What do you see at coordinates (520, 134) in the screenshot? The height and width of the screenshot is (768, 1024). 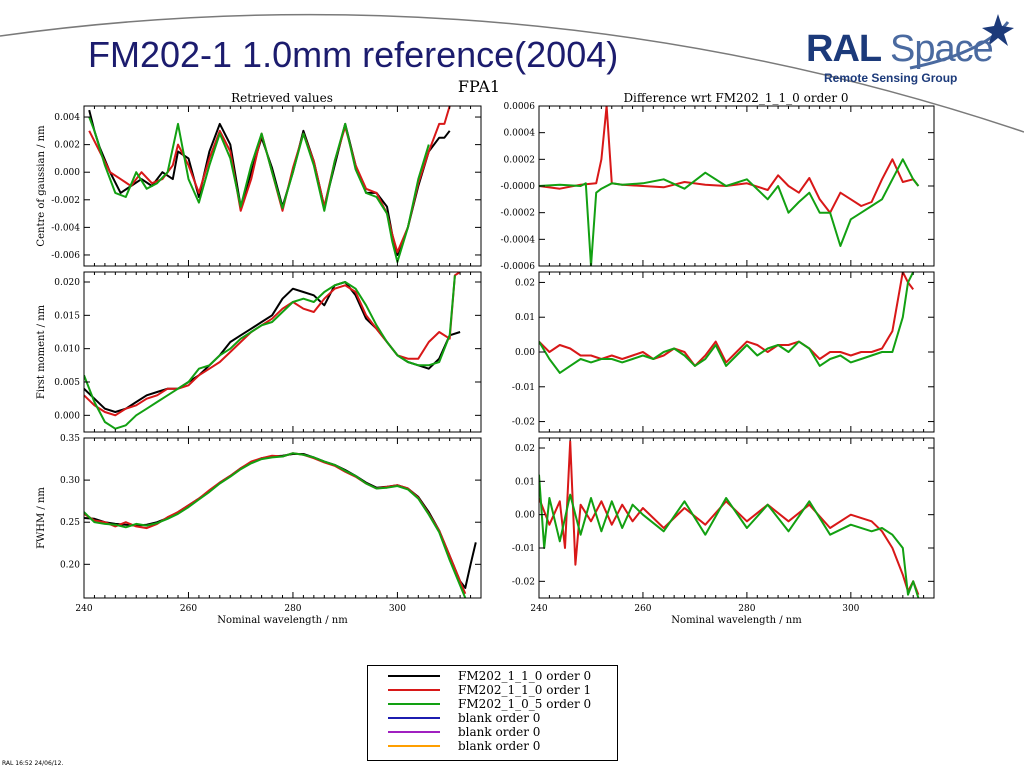 I see `y-tick-label: 0.0004` at bounding box center [520, 134].